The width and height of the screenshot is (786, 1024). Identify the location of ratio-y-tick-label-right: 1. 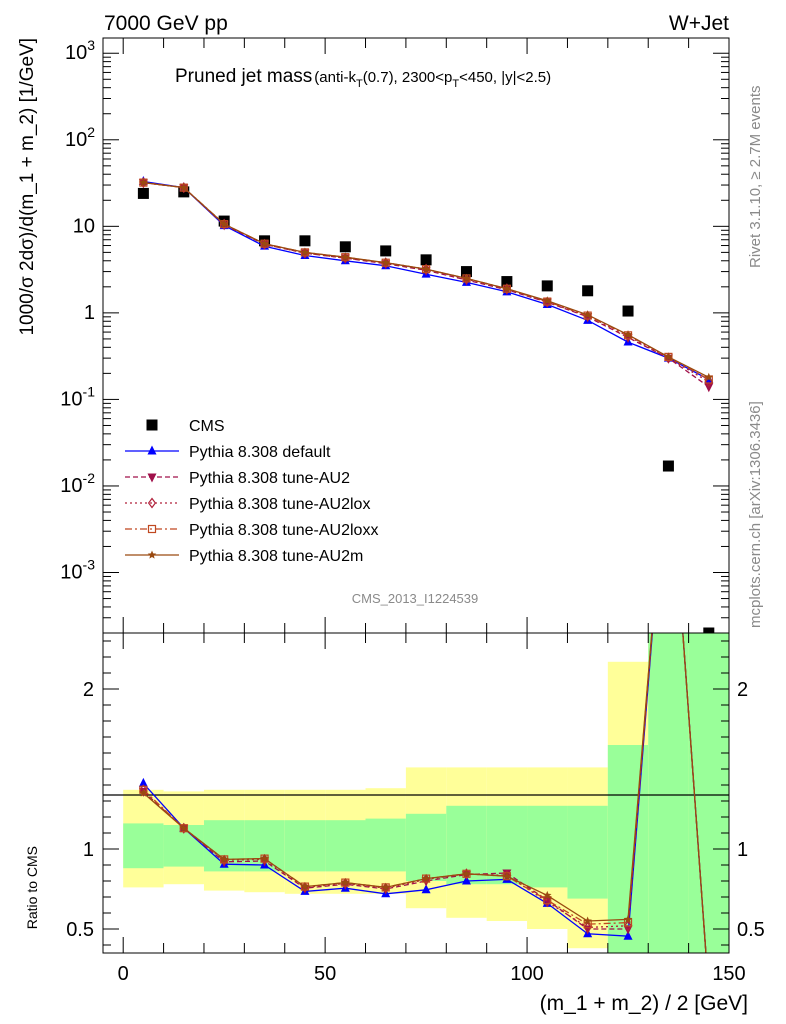
(742, 850).